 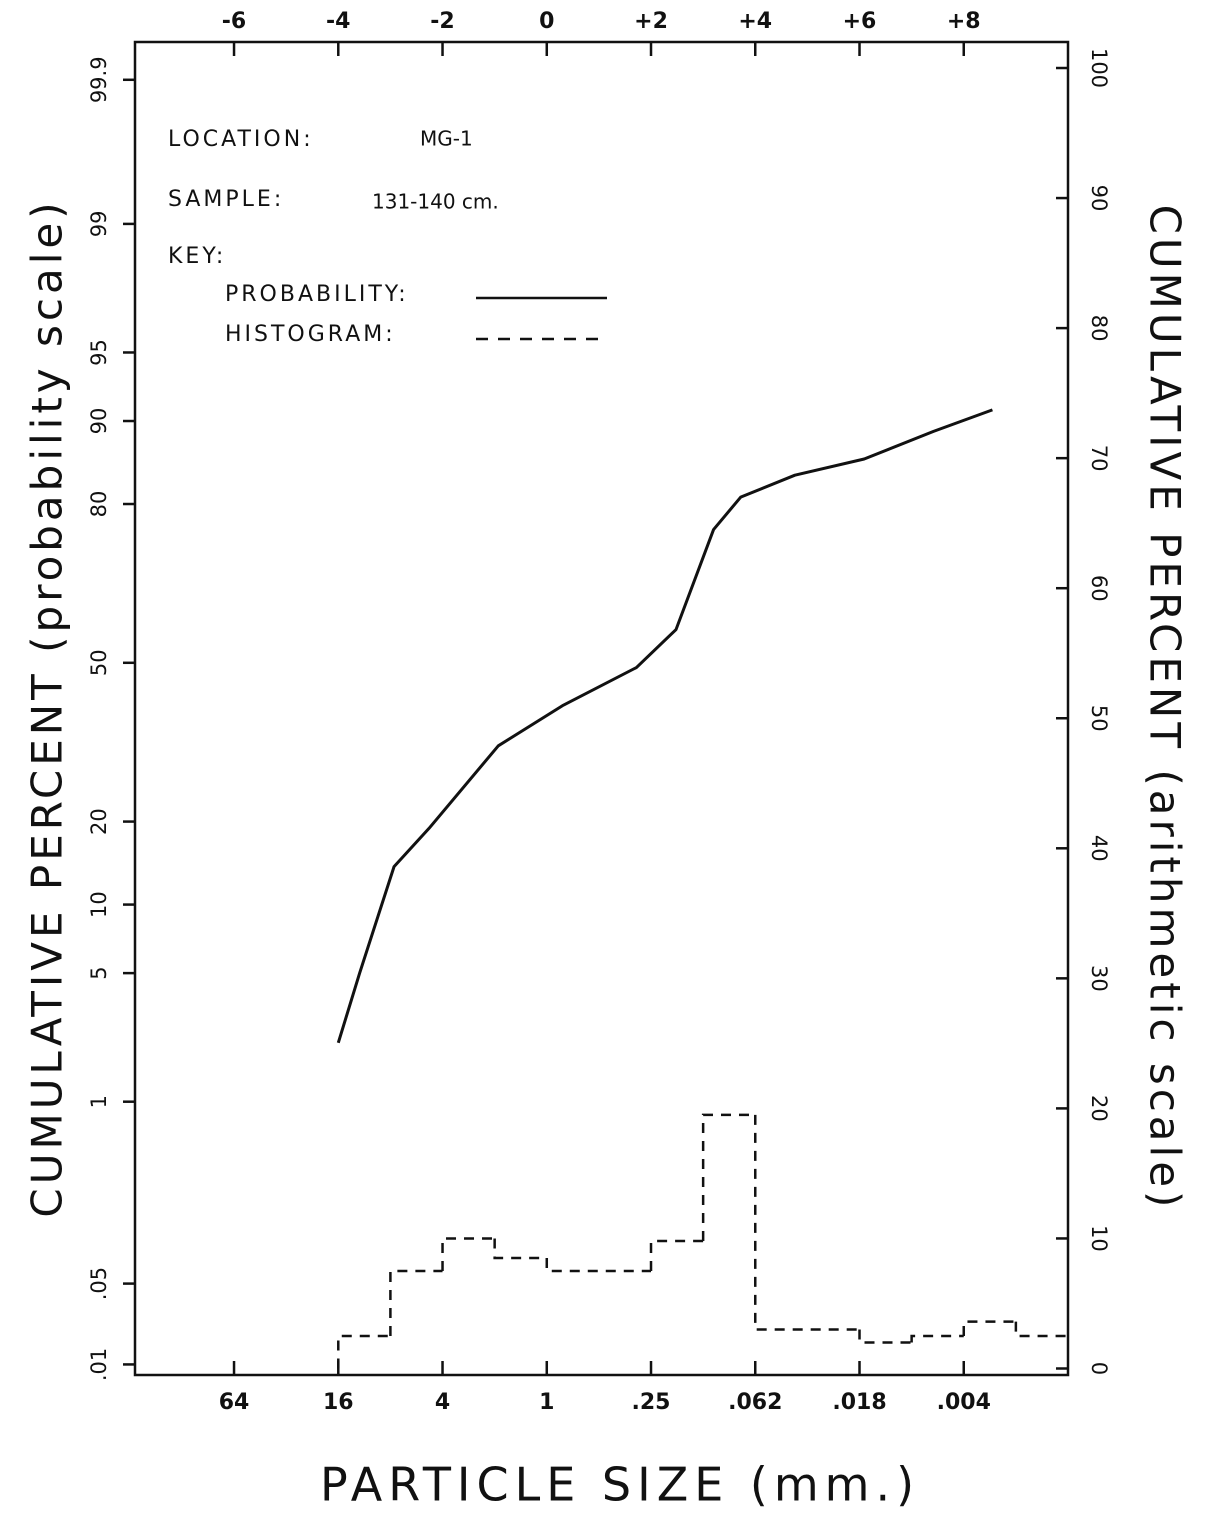 I want to click on x2-tick-label: 64, so click(x=234, y=1402).